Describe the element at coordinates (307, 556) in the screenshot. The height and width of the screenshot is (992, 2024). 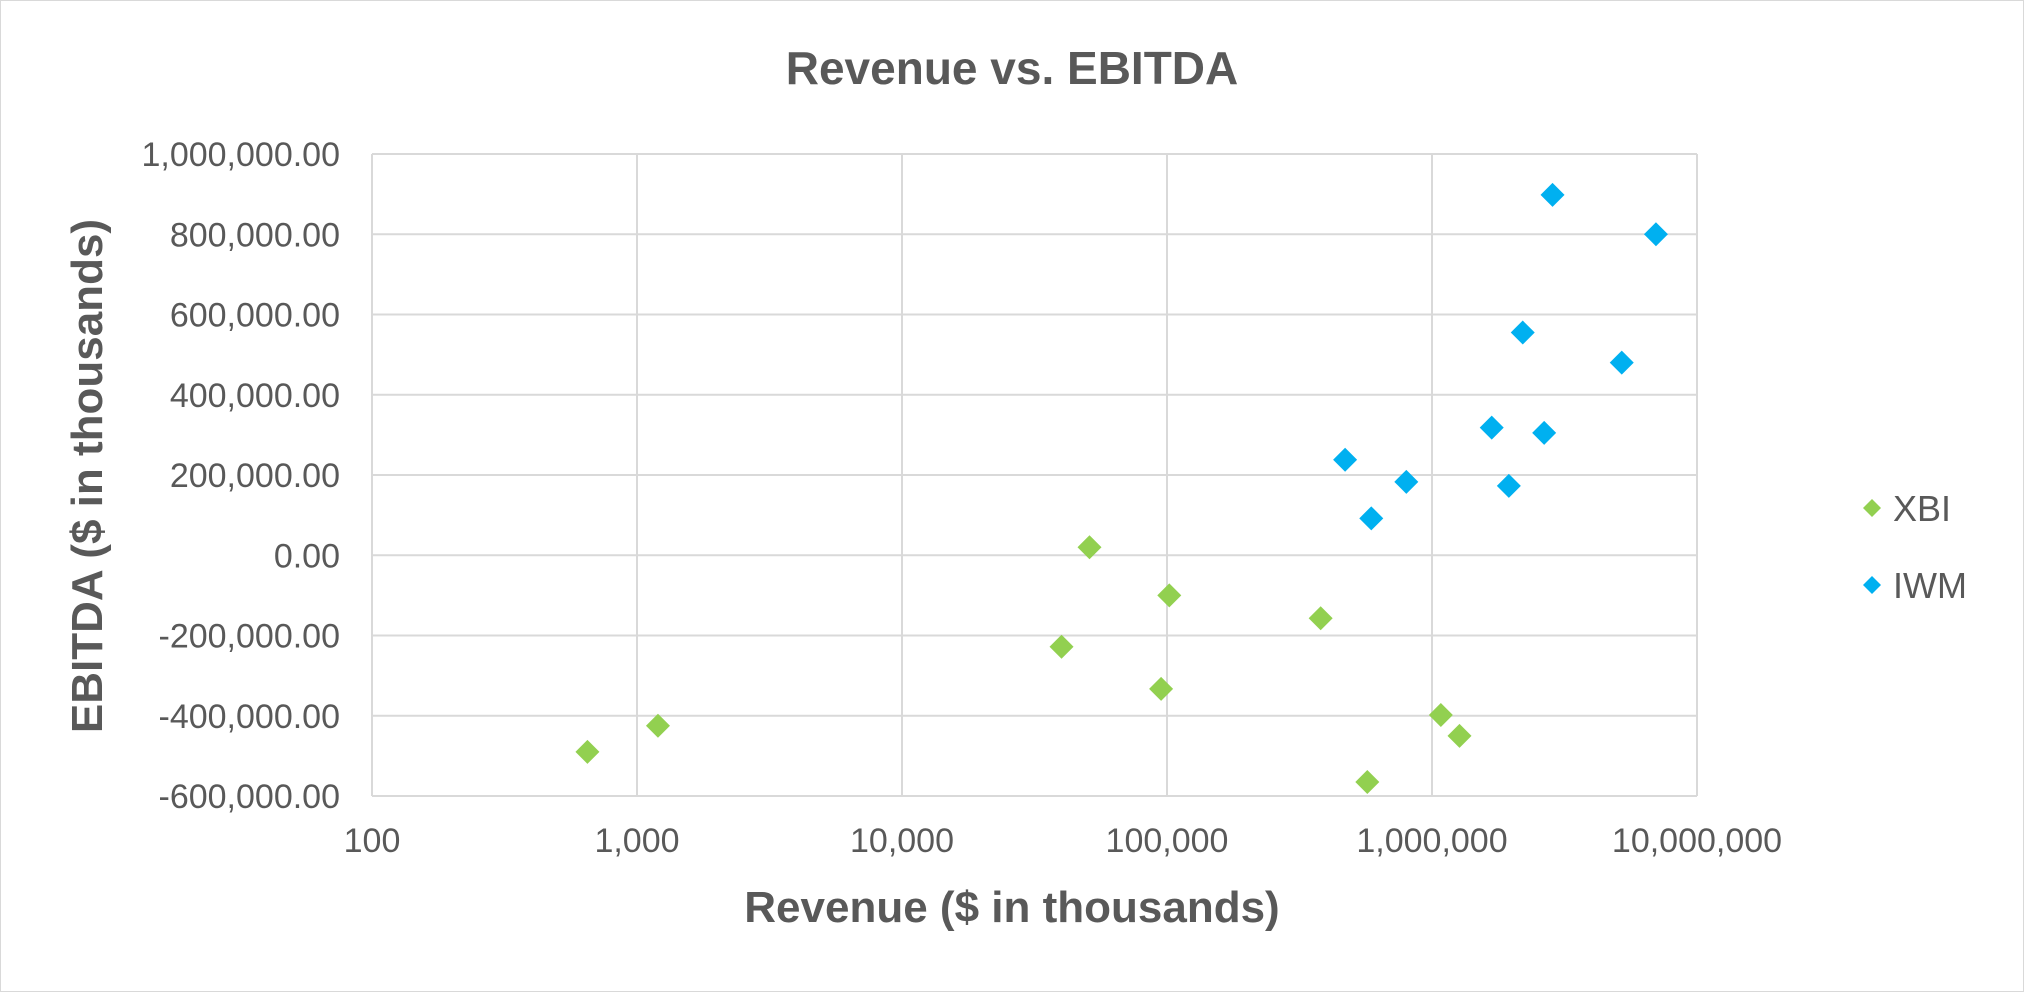
I see `y-tick-label: 0.00` at that location.